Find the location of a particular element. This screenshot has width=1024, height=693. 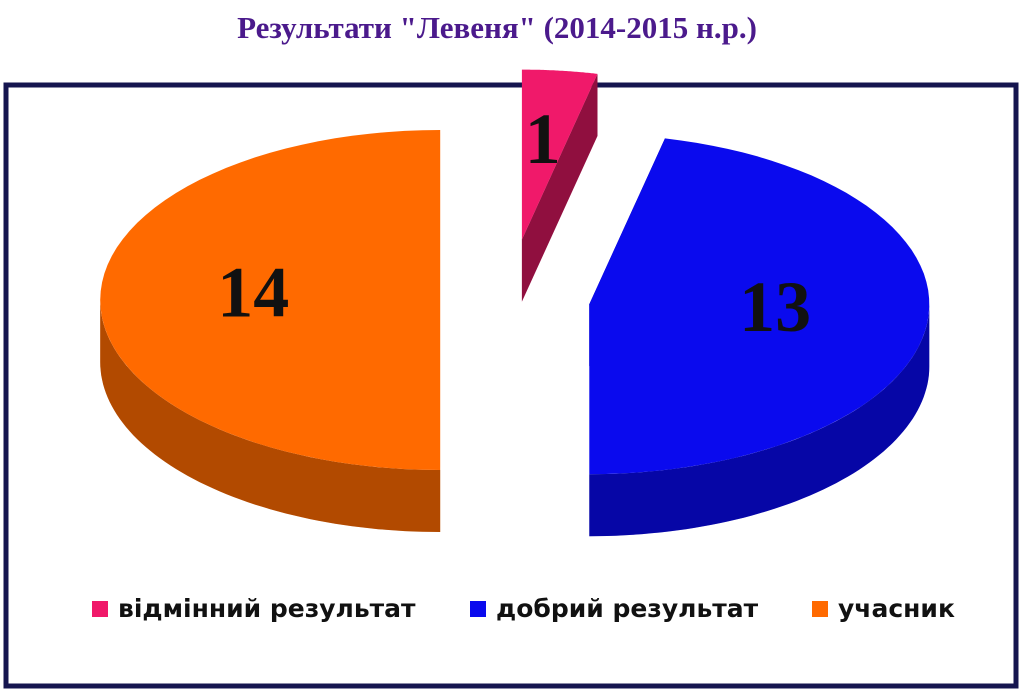

value-label: 1 is located at coordinates (543, 139).